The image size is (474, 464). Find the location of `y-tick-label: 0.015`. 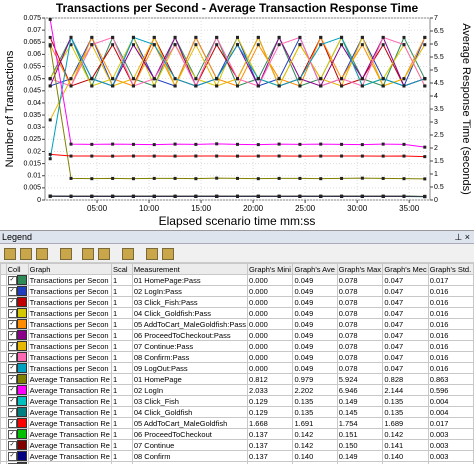

y-tick-label: 0.015 is located at coordinates (32, 163).